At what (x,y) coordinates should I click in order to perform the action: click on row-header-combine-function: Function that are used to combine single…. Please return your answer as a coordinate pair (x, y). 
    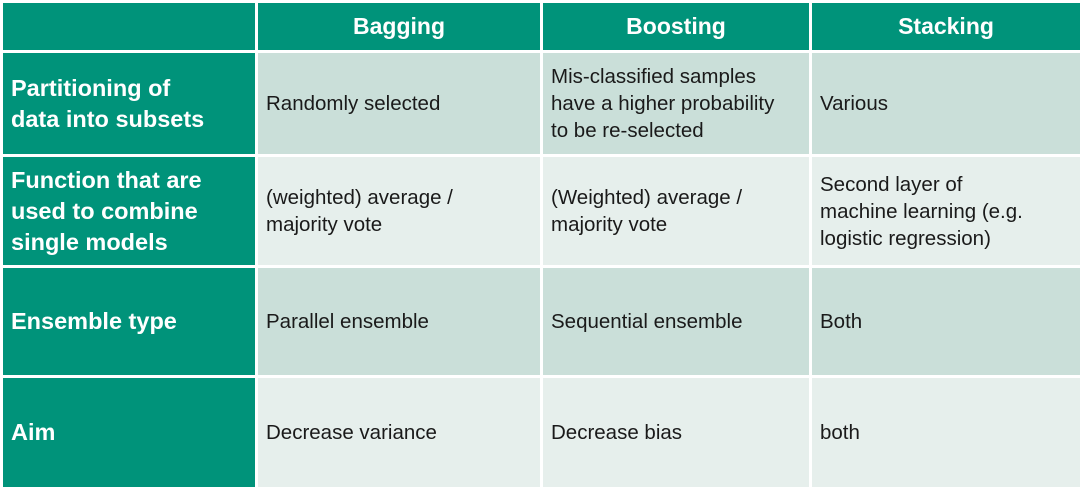
    Looking at the image, I should click on (129, 211).